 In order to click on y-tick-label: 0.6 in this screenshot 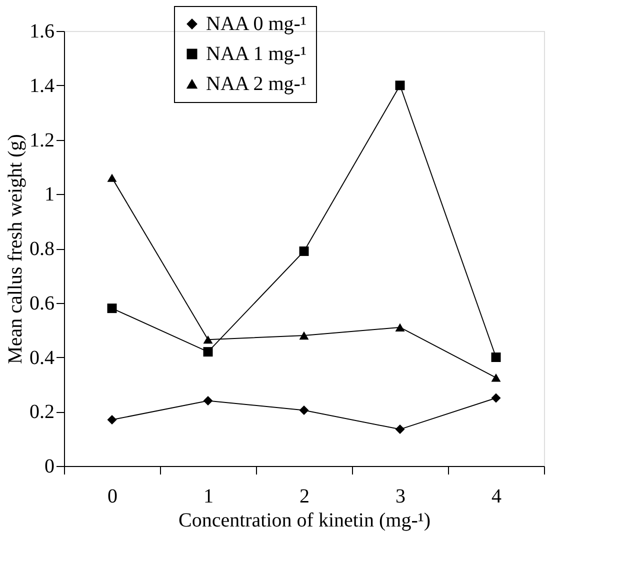, I will do `click(42, 303)`.